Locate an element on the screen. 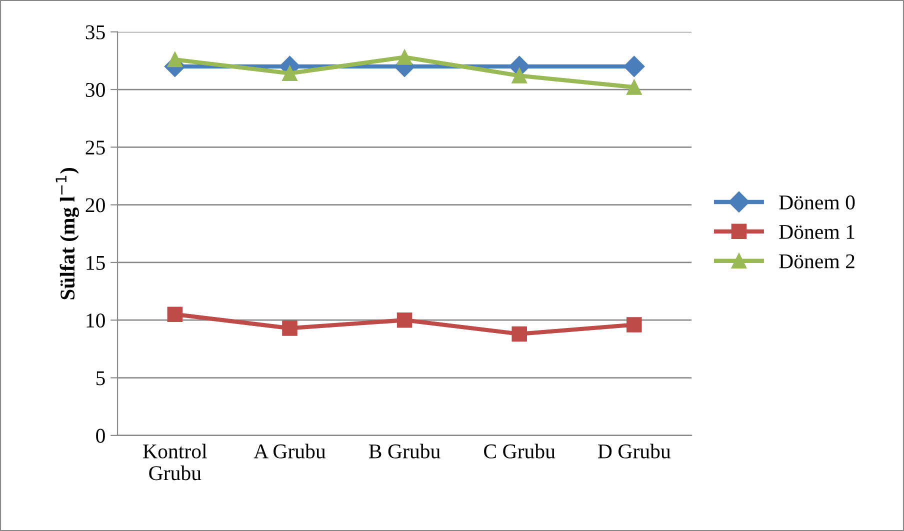 Image resolution: width=904 pixels, height=531 pixels. y-axis-title: Sülfat (mg l$^{−1}$) is located at coordinates (67, 234).